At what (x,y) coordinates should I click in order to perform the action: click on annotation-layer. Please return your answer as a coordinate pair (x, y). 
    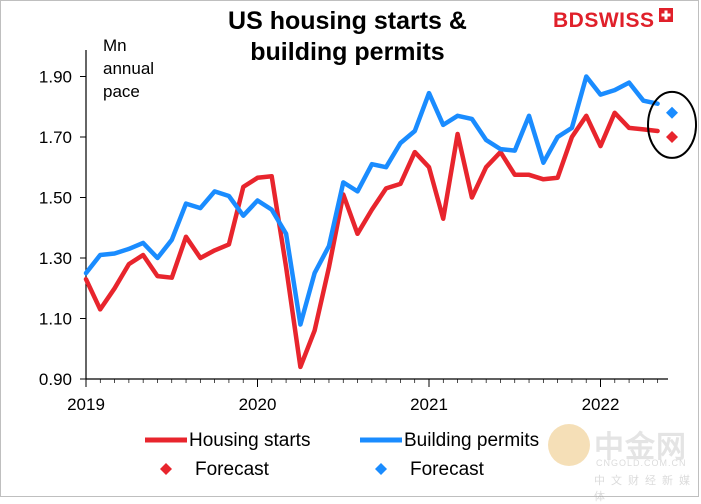
    Looking at the image, I should click on (672, 125).